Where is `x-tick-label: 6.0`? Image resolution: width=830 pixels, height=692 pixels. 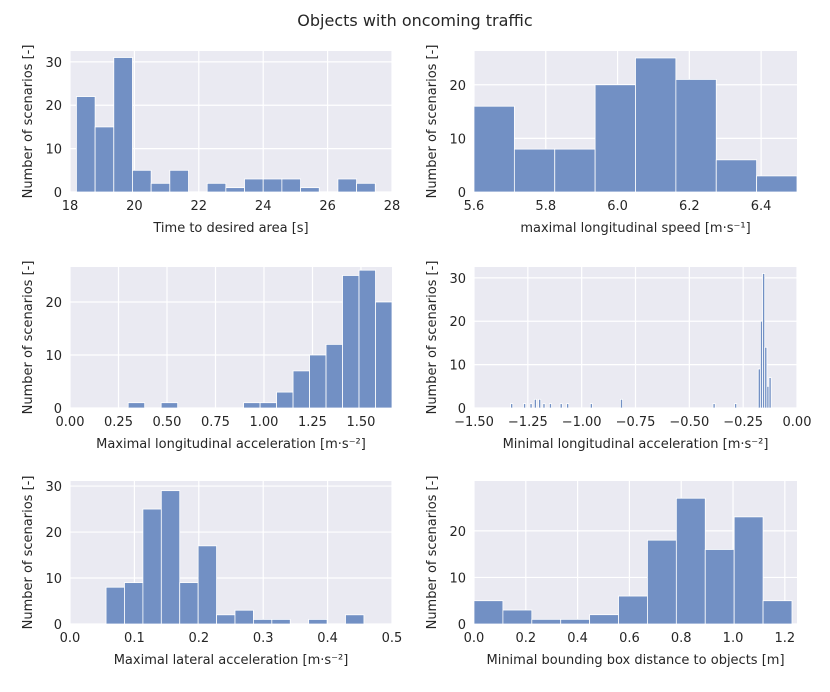
x-tick-label: 6.0 is located at coordinates (617, 206).